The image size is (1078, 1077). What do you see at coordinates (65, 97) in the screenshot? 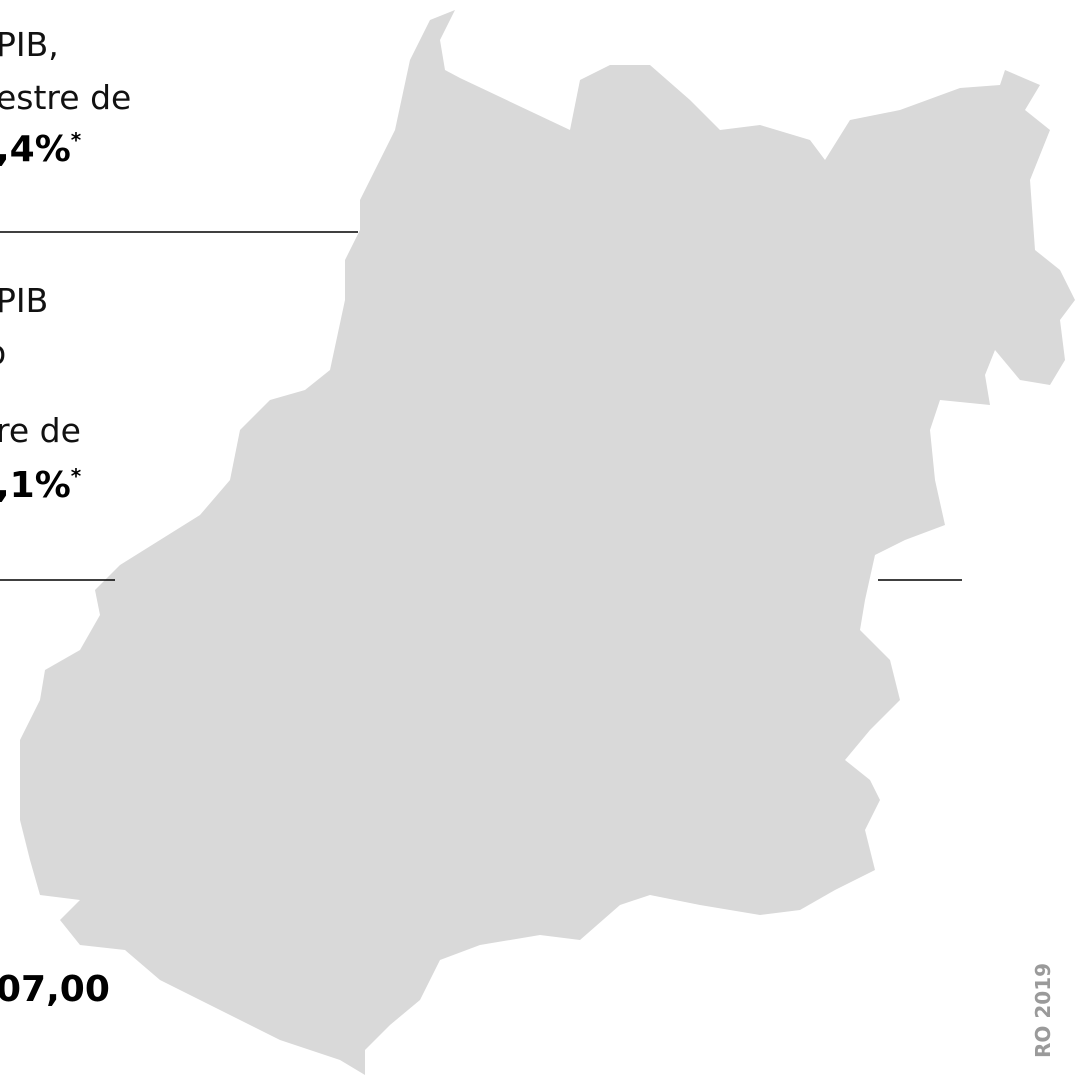
I see `label-line: estre de` at bounding box center [65, 97].